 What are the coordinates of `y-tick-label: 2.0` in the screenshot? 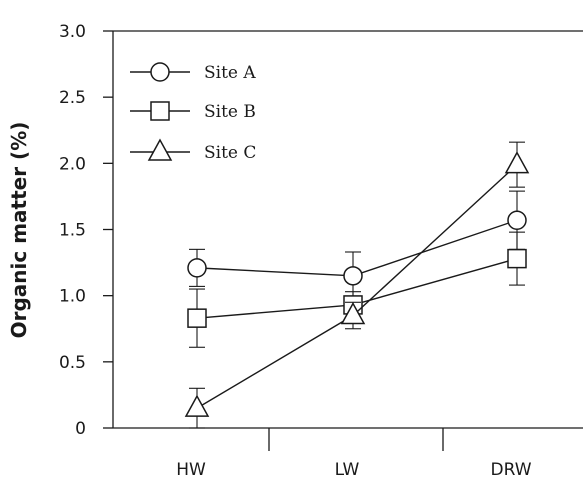 It's located at (72, 164).